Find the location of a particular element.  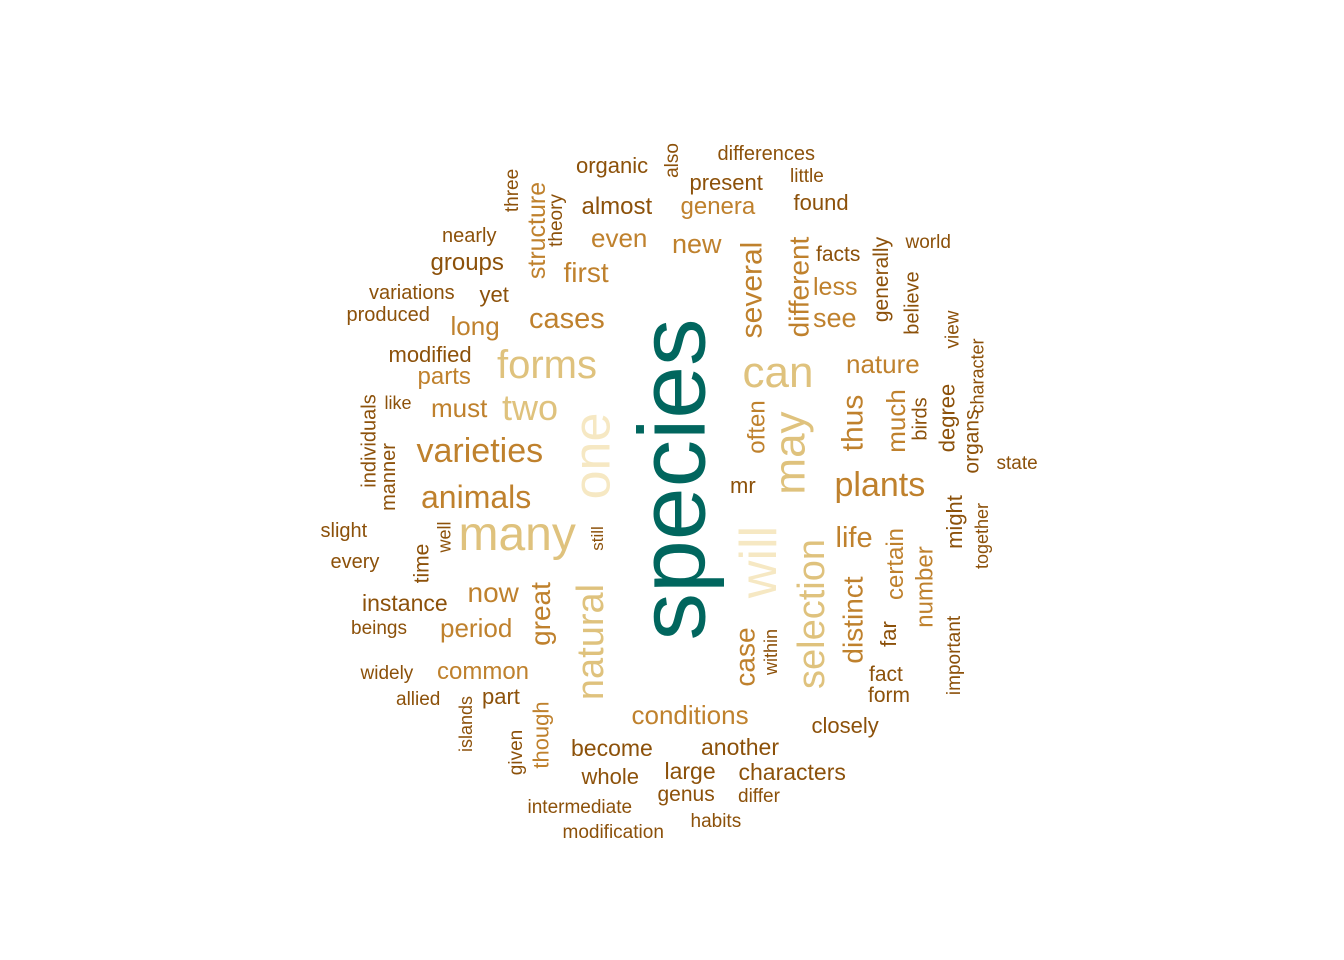

word-important: important is located at coordinates (954, 655).